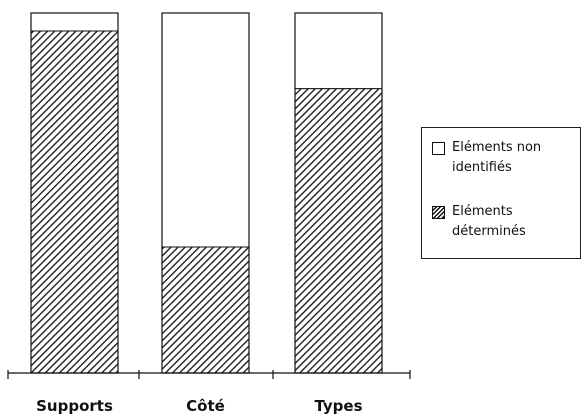  I want to click on category-labels: Supports Côté Types, so click(199, 406).